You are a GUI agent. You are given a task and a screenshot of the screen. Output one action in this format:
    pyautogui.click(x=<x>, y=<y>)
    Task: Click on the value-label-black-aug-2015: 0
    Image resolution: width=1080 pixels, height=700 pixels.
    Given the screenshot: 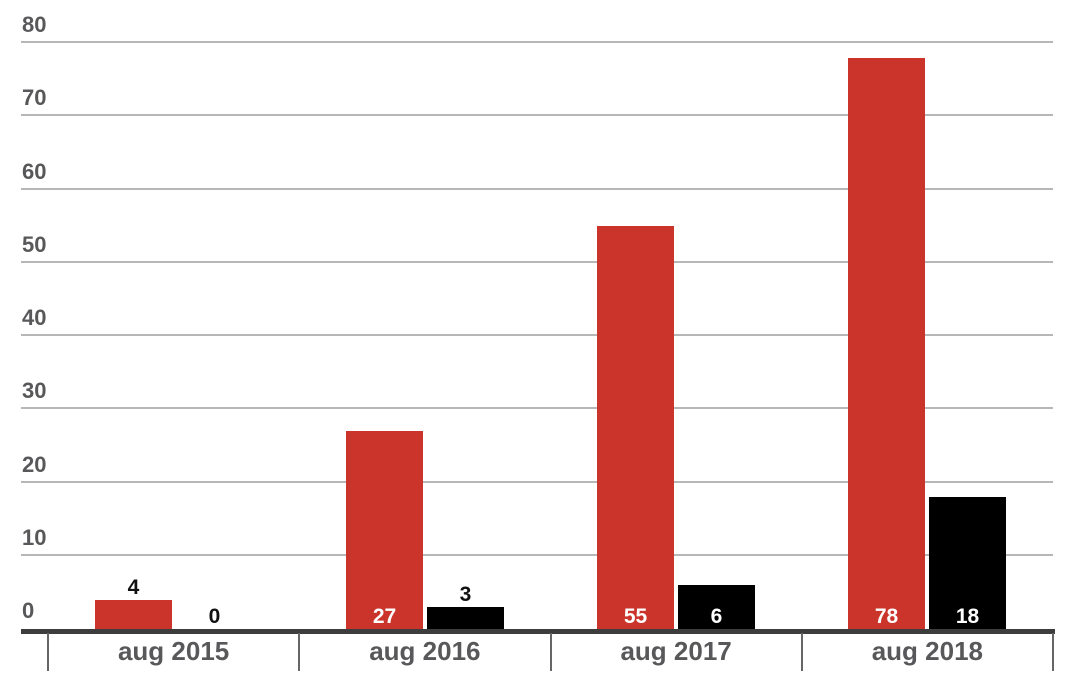 What is the action you would take?
    pyautogui.click(x=214, y=616)
    